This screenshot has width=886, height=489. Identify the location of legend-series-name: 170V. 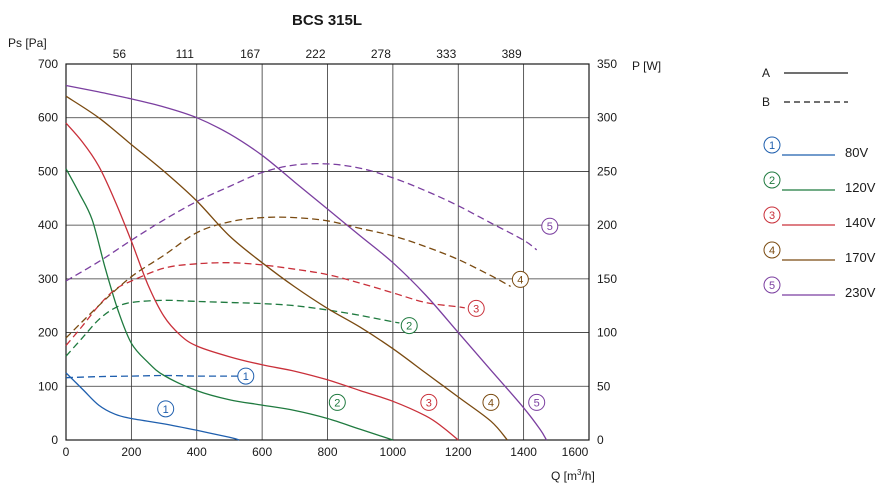
(860, 257).